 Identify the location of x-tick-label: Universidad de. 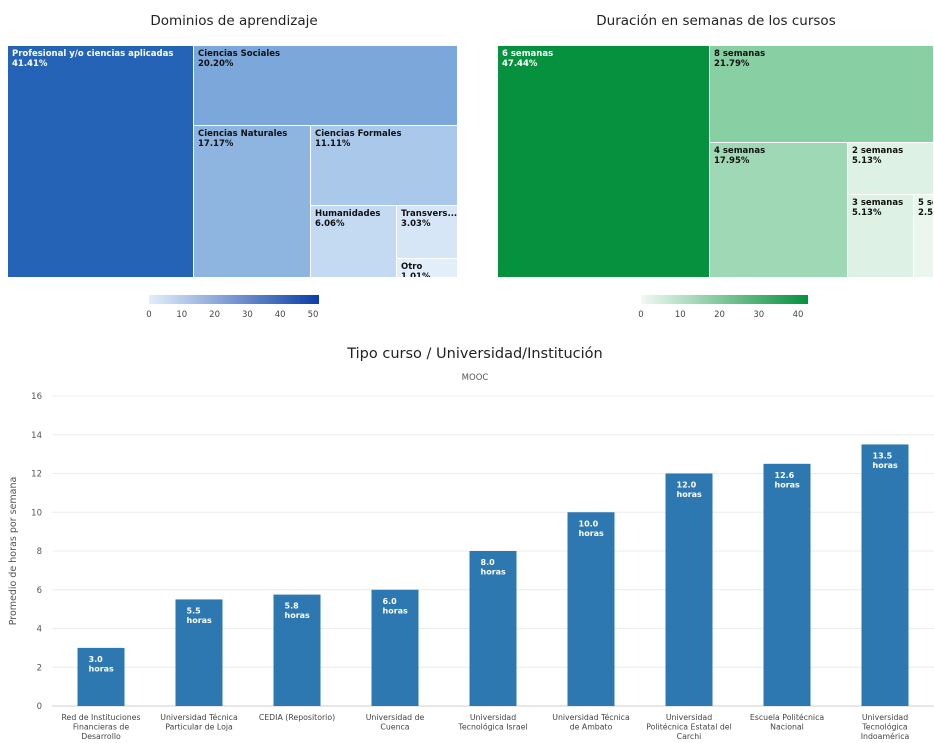
(395, 717).